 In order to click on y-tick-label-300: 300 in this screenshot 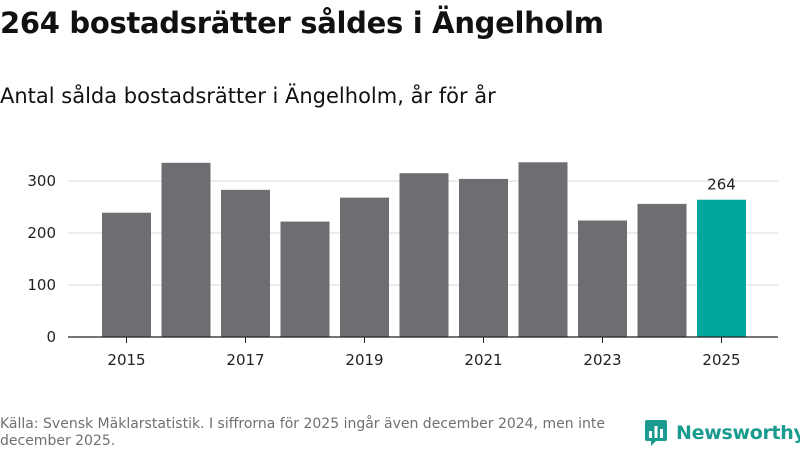, I will do `click(41, 181)`.